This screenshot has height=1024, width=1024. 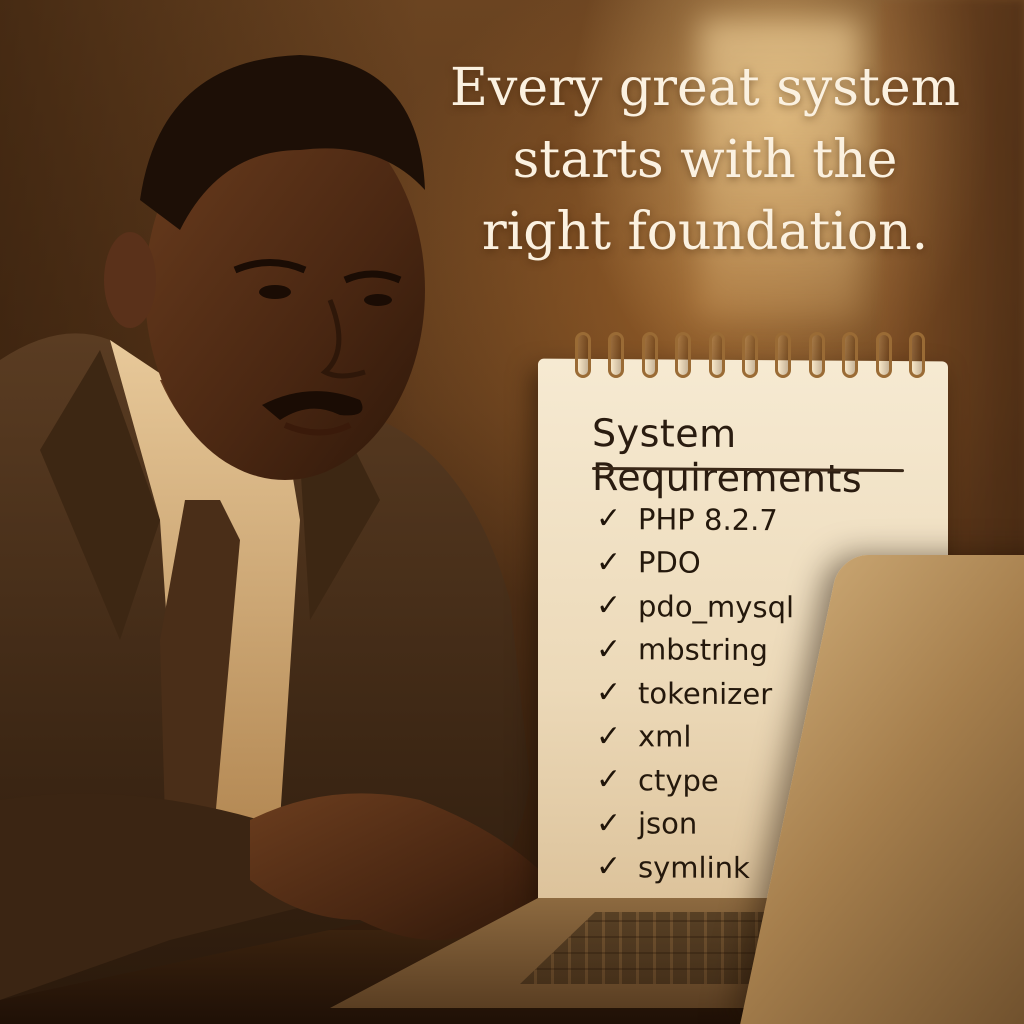 I want to click on headline-line-1: Every great system, so click(x=705, y=88).